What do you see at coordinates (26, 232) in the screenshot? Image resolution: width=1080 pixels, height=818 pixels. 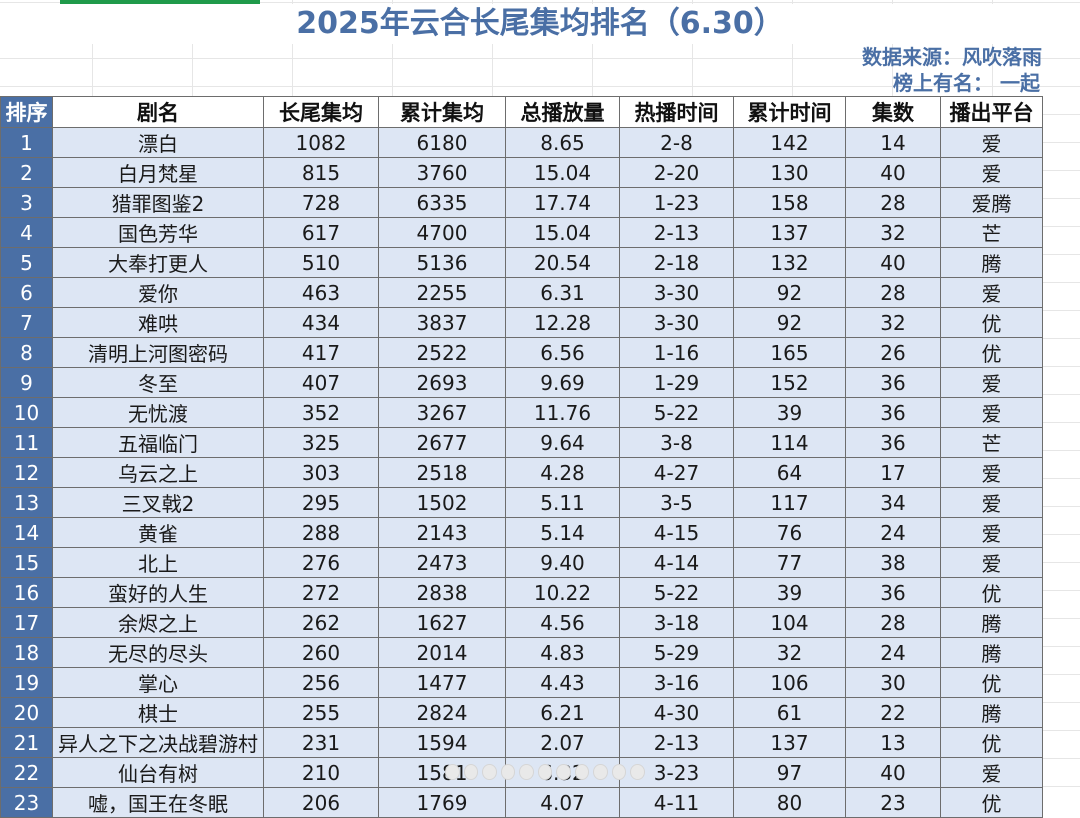 I see `rank-cell: 4` at bounding box center [26, 232].